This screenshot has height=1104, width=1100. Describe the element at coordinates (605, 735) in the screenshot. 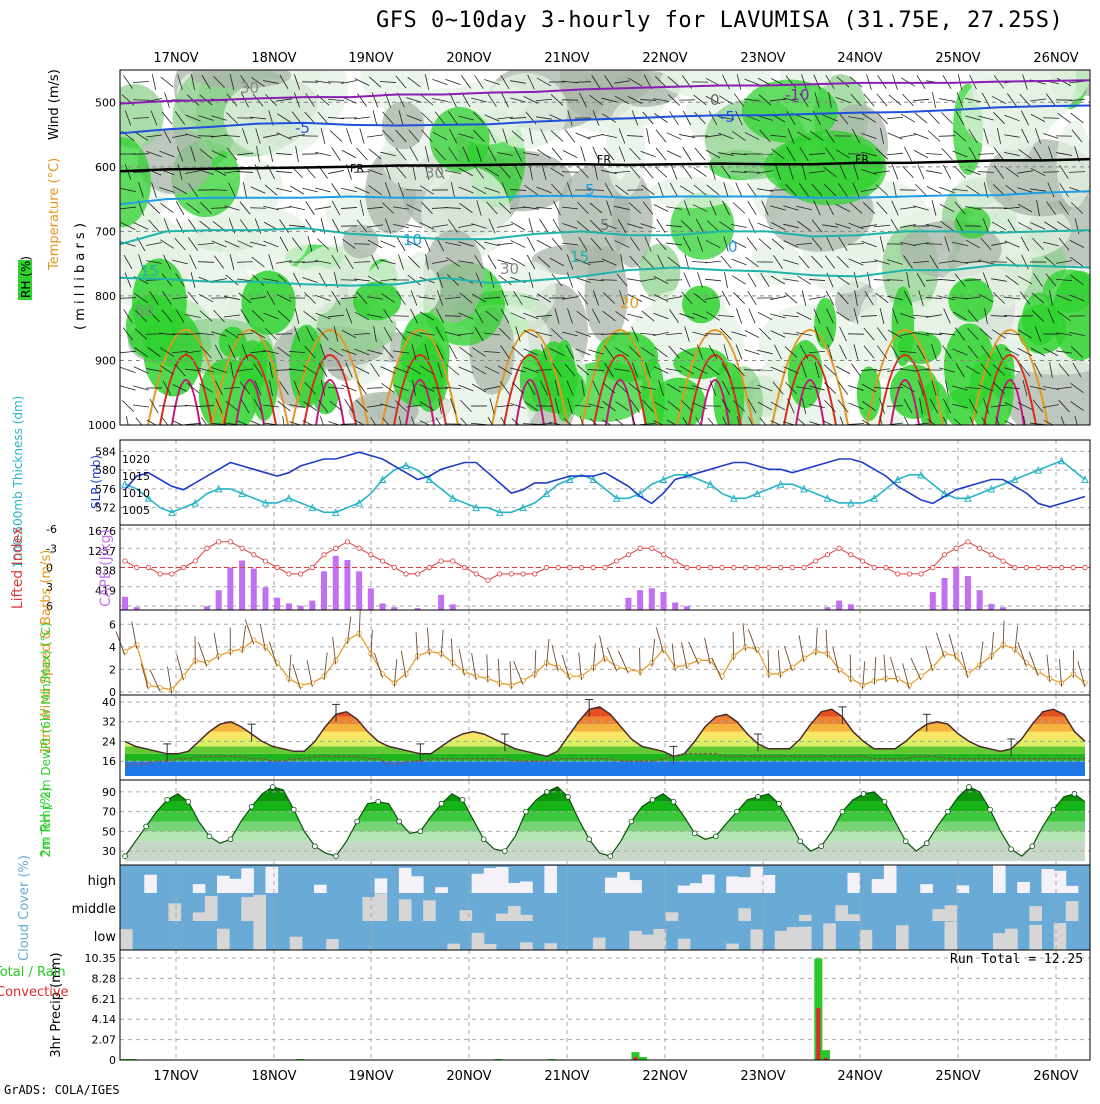

I see `temp-band` at that location.